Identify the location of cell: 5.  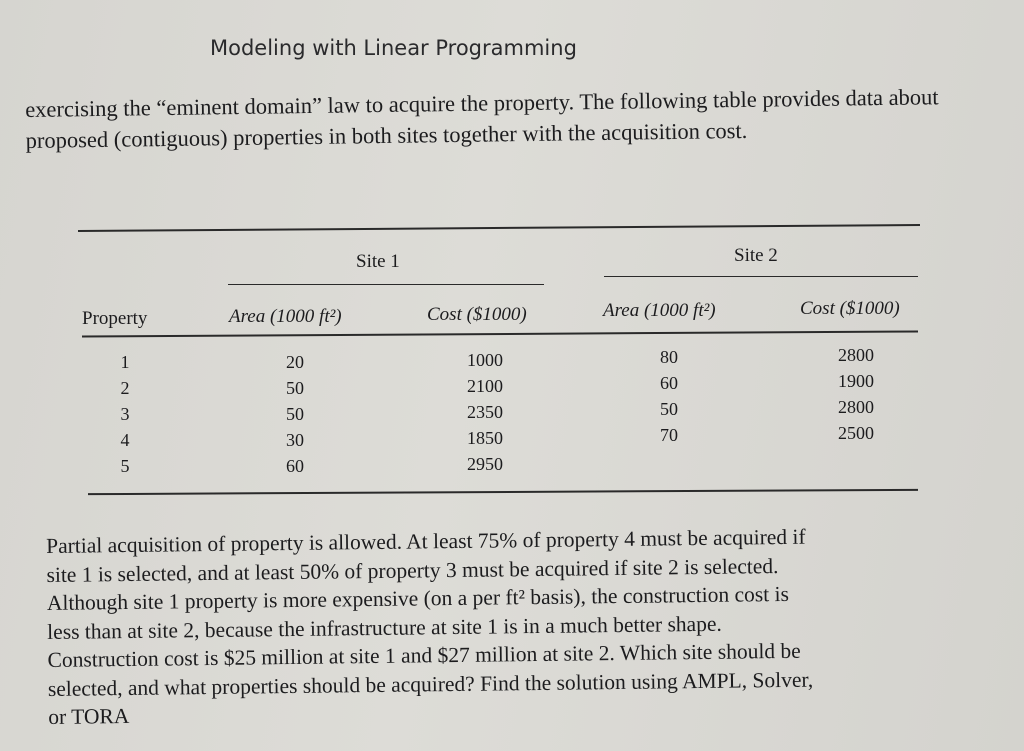
(125, 466).